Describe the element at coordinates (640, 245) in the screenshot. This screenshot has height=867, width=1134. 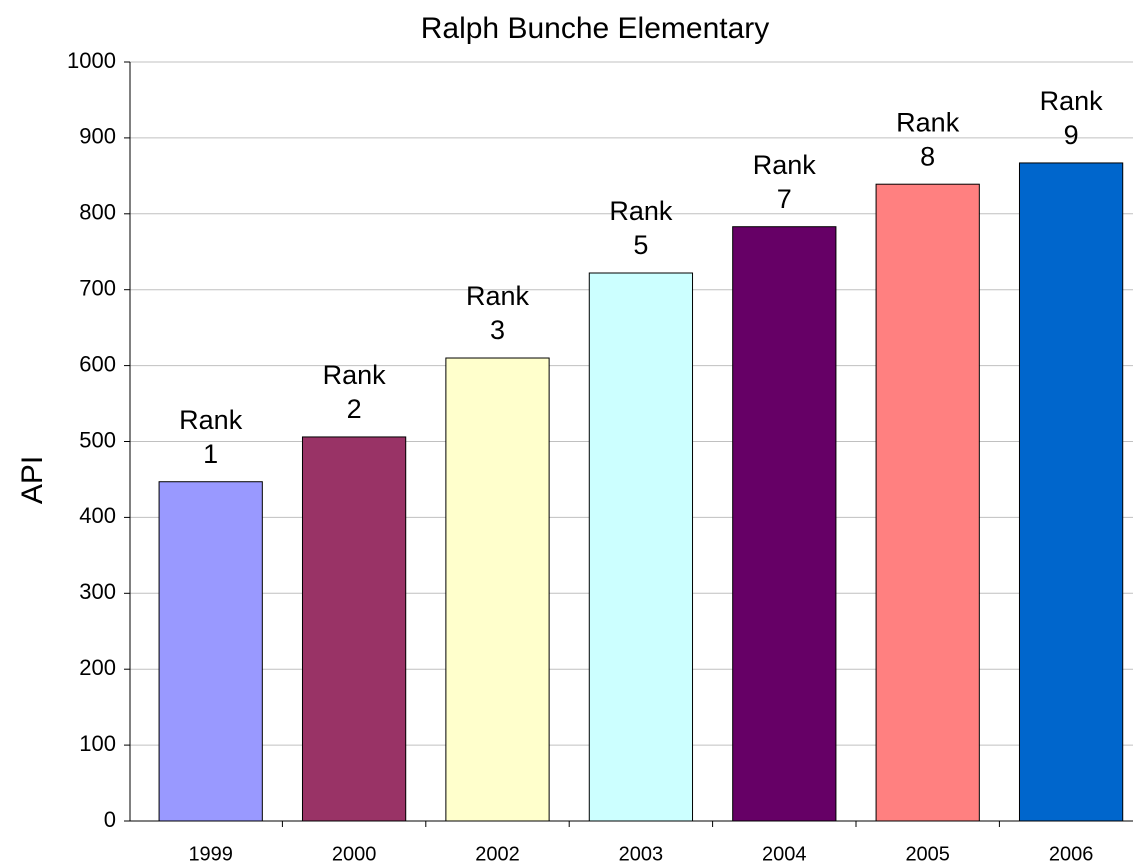
I see `bar-label: 5` at that location.